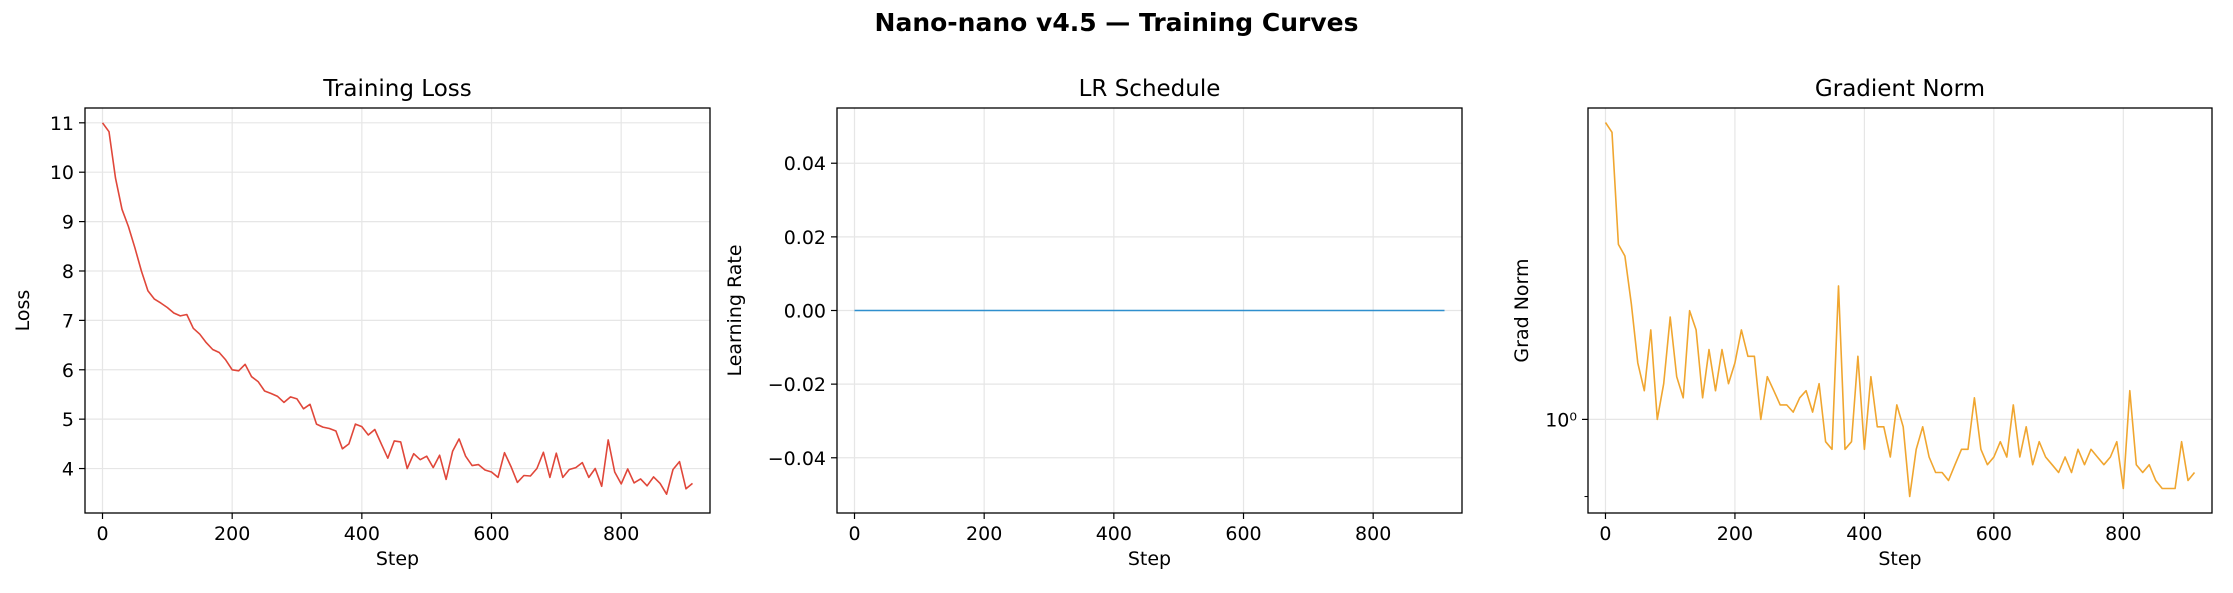 The width and height of the screenshot is (2233, 593). I want to click on y-tick-label: 4, so click(68, 470).